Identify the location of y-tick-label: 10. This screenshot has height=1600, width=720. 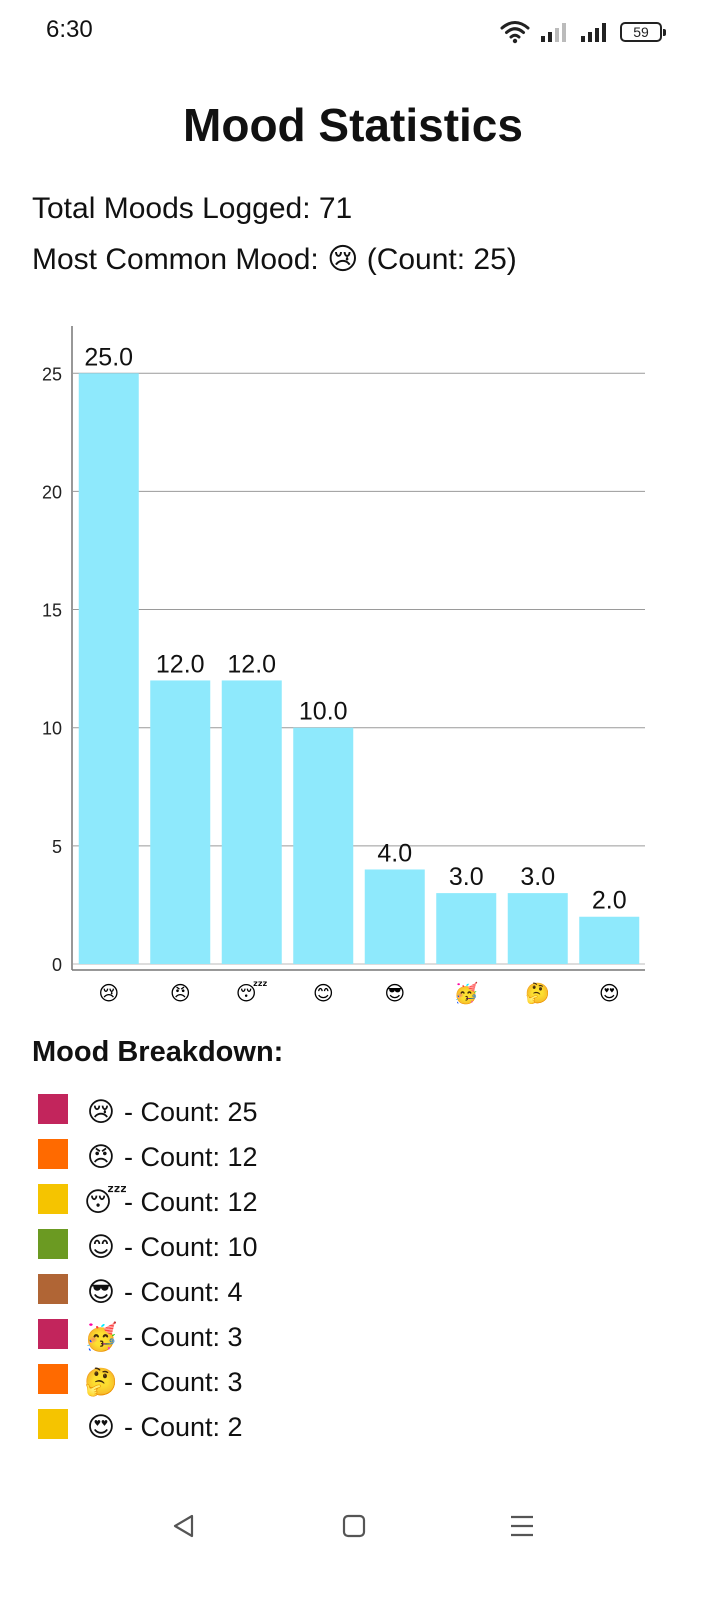
(52, 729).